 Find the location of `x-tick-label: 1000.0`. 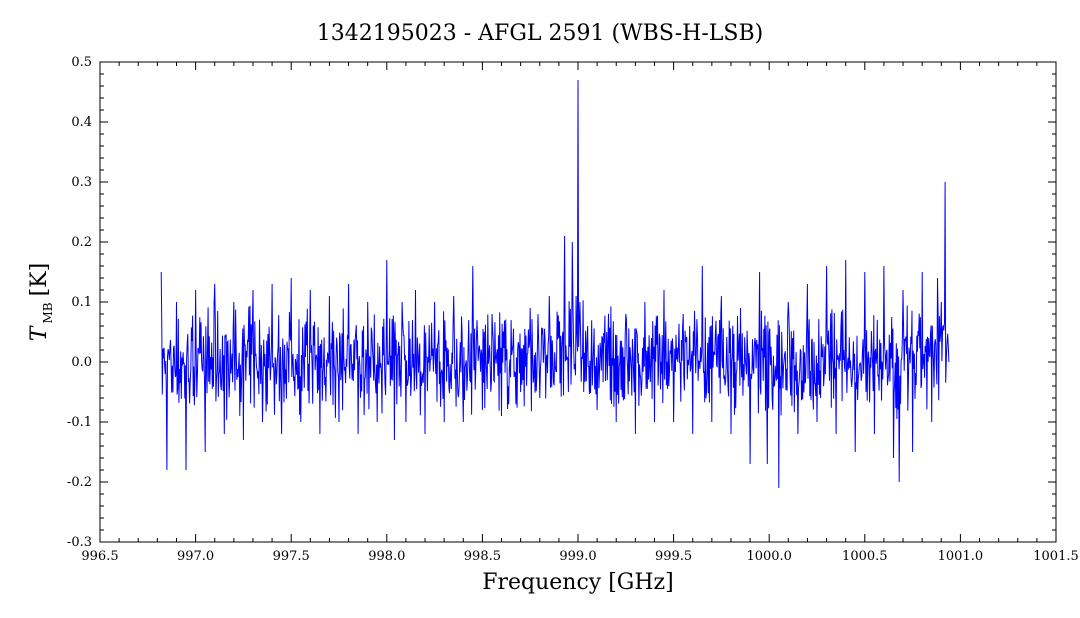

x-tick-label: 1000.0 is located at coordinates (769, 556).